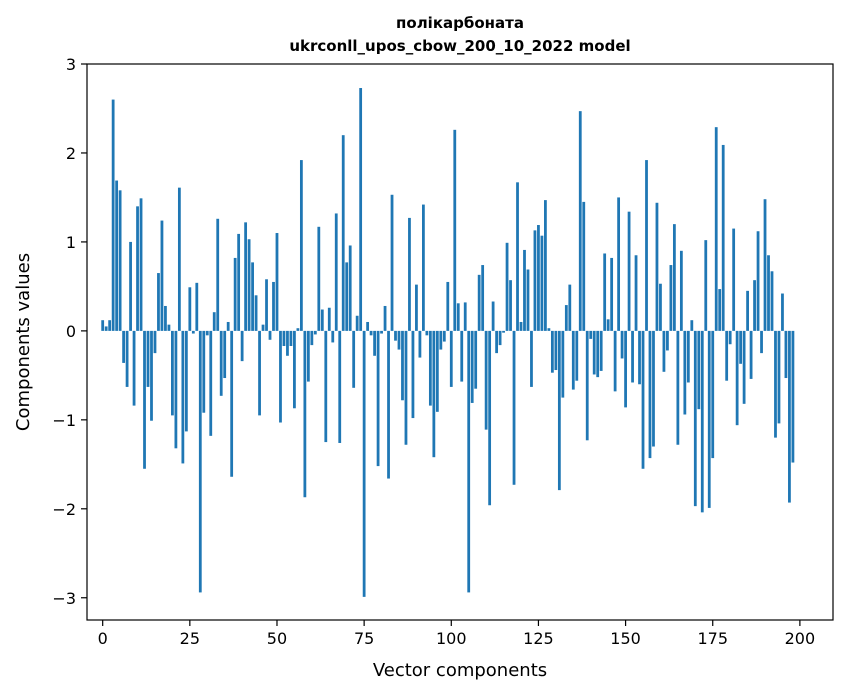  What do you see at coordinates (64, 598) in the screenshot?
I see `y-tick-label: −3` at bounding box center [64, 598].